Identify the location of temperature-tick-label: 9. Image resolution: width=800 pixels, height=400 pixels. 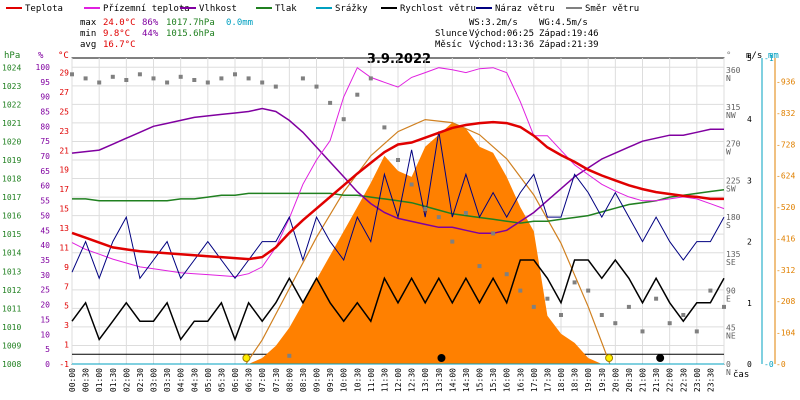
(66, 267).